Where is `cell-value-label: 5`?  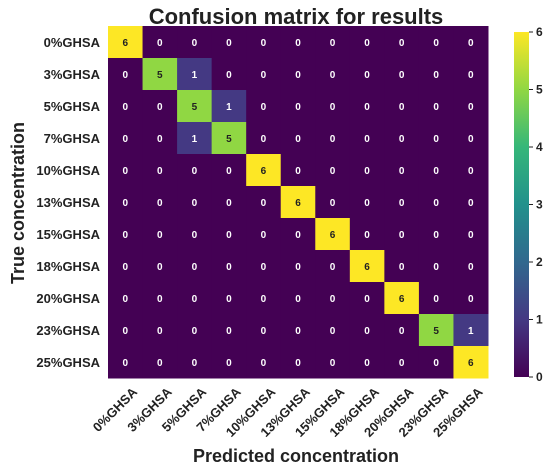
cell-value-label: 5 is located at coordinates (160, 75).